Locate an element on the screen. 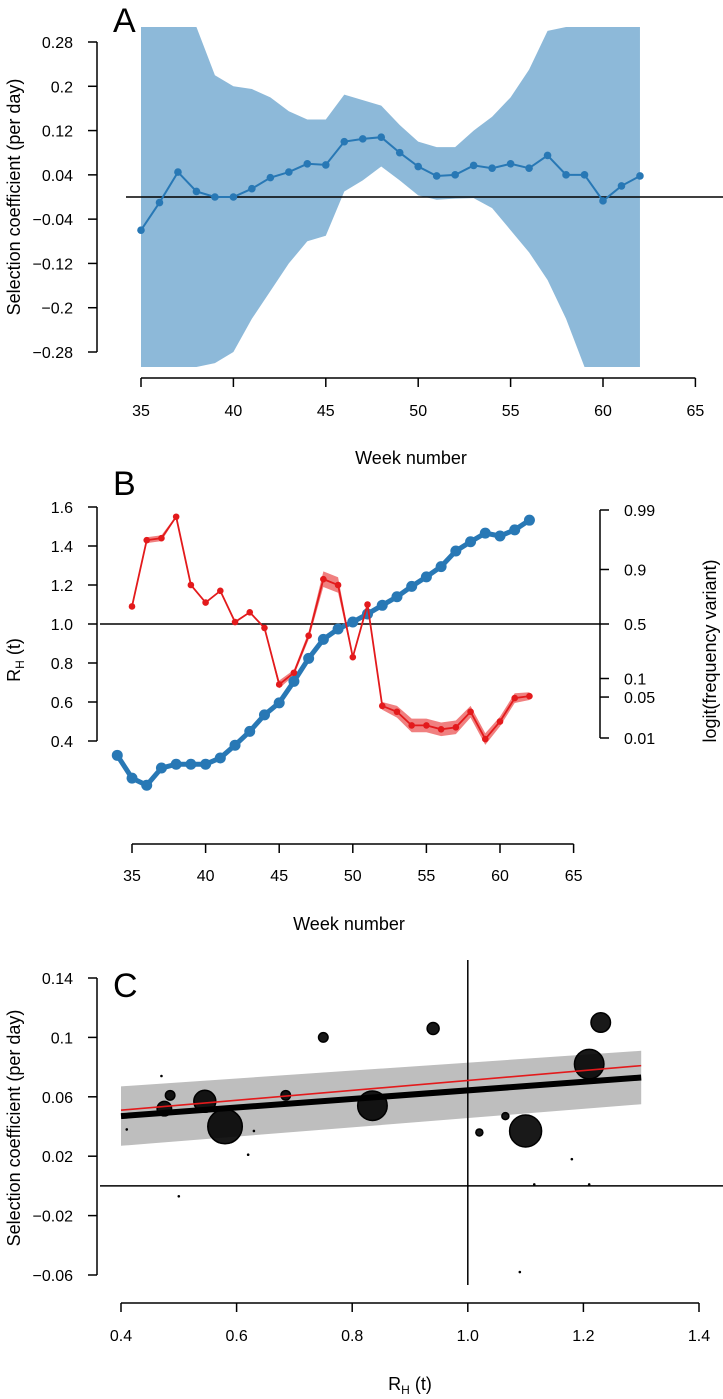 The height and width of the screenshot is (1399, 723). a-y-tick-label: −0.28 is located at coordinates (53, 353).